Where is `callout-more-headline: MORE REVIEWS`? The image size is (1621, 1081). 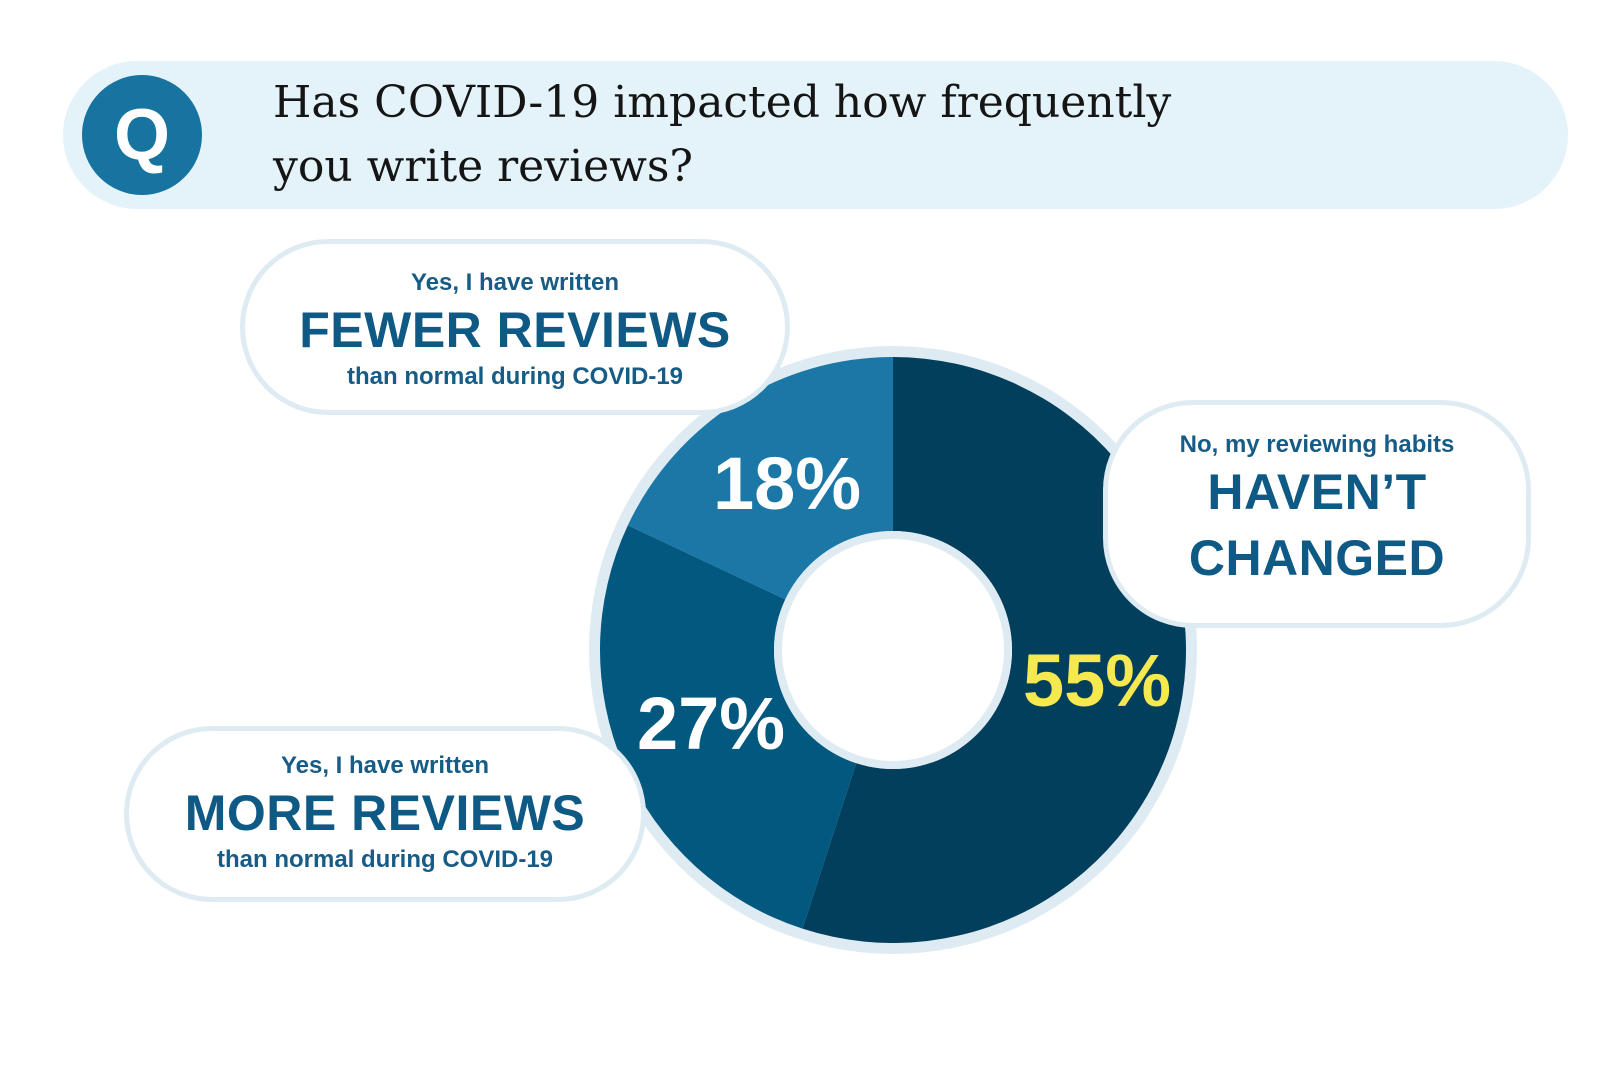 callout-more-headline: MORE REVIEWS is located at coordinates (385, 813).